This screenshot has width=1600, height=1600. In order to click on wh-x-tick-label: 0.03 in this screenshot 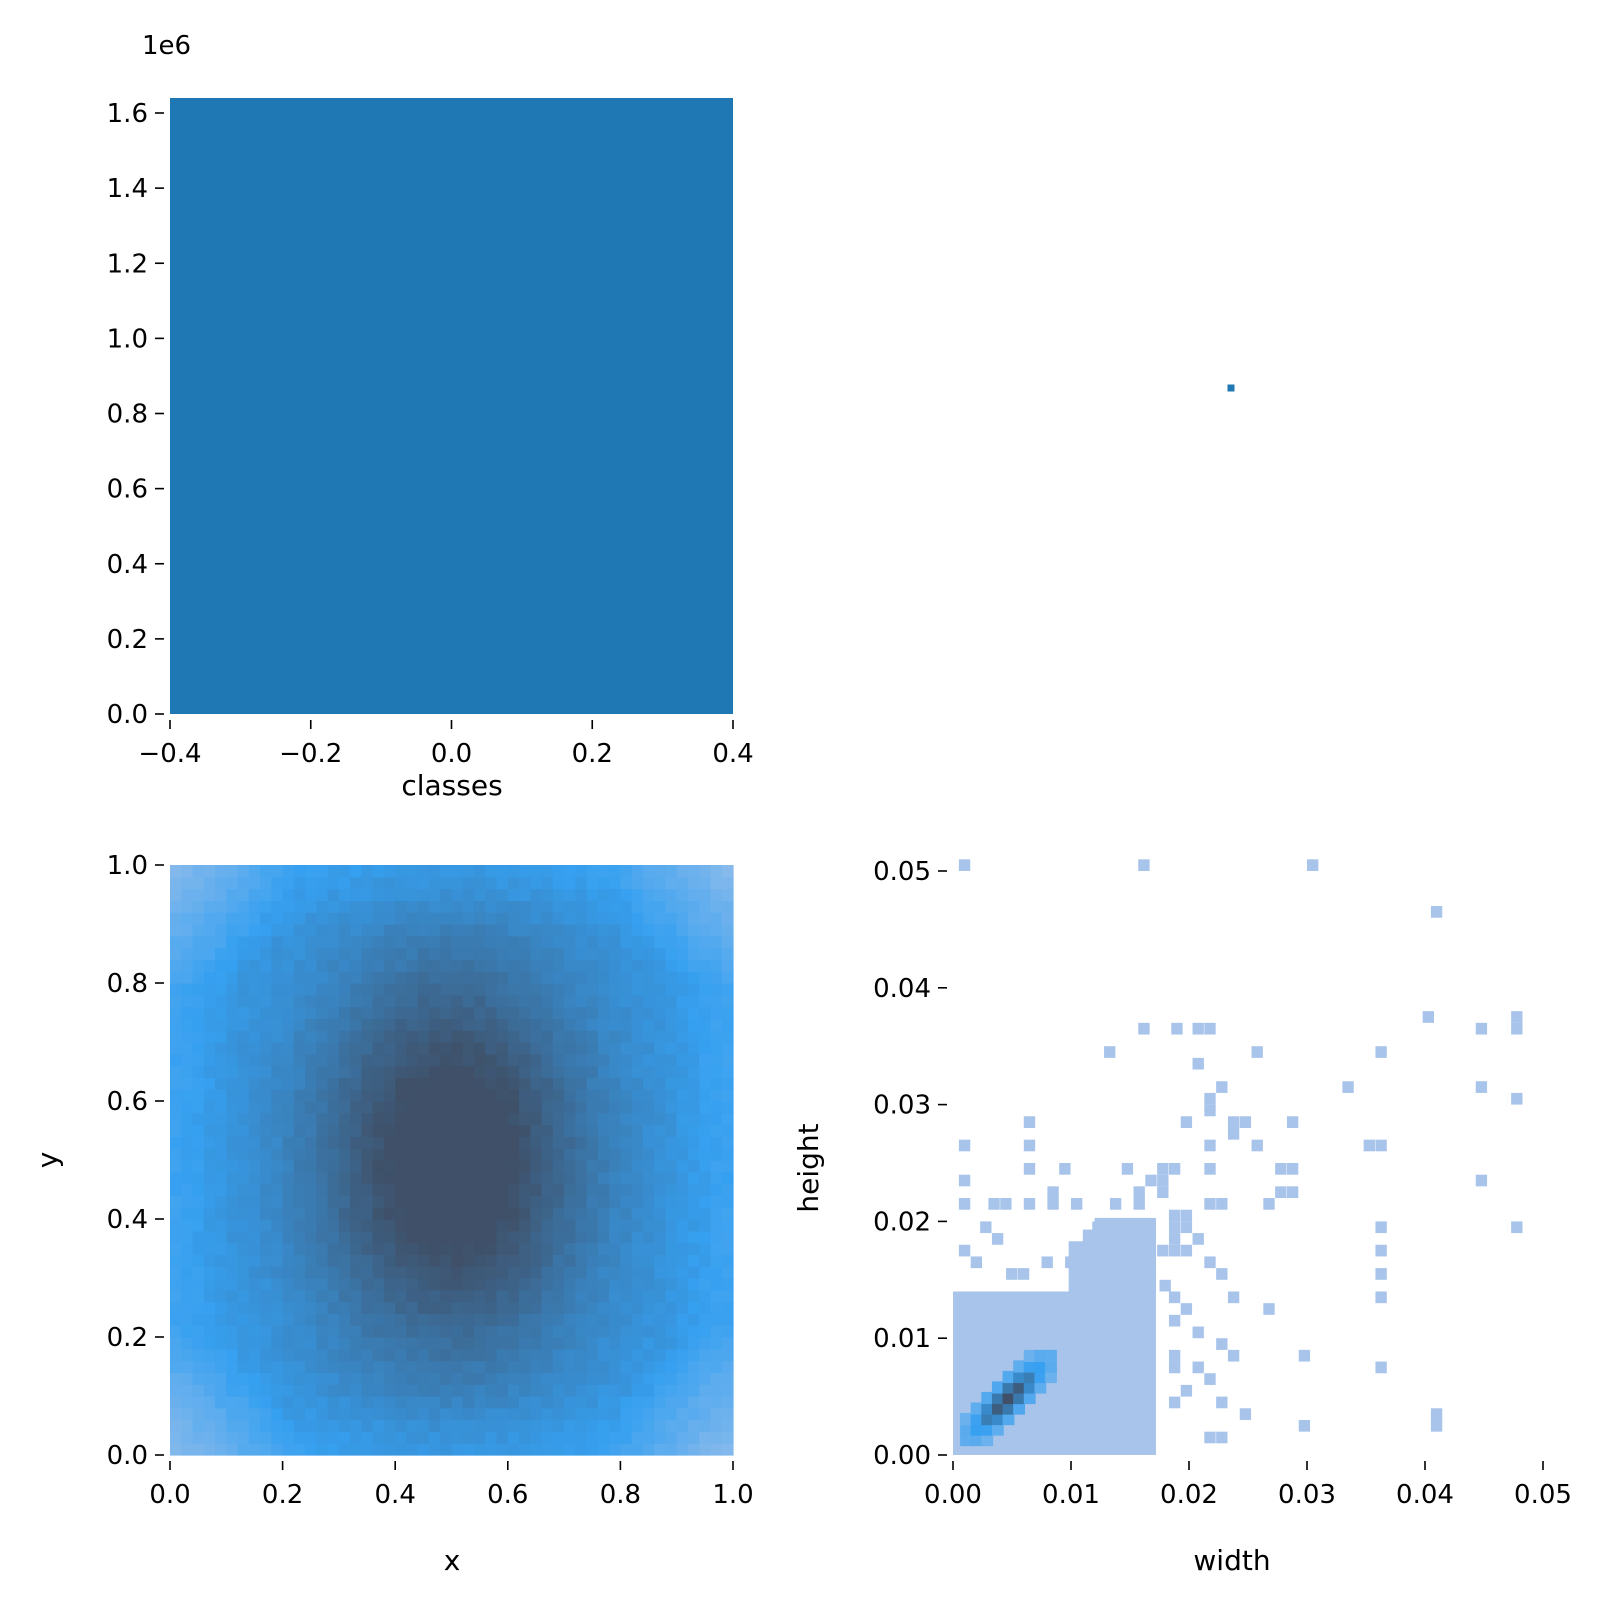, I will do `click(1307, 1495)`.